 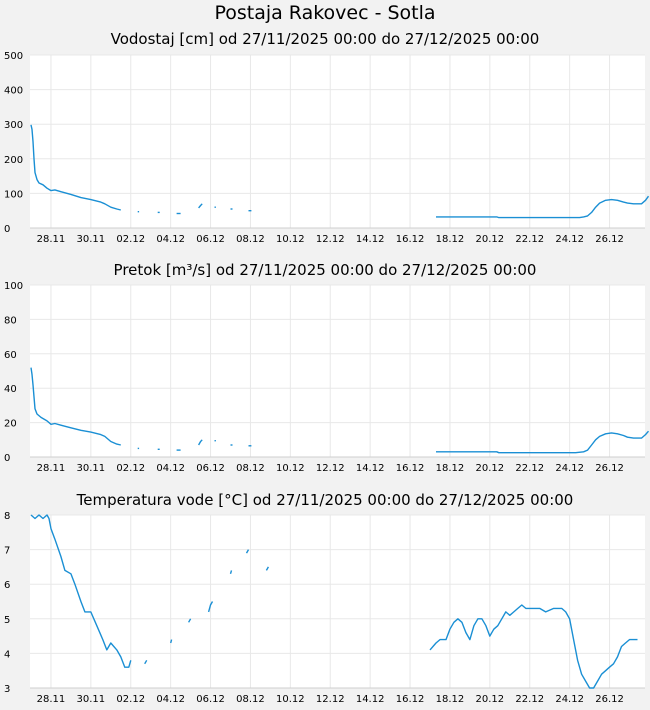 I want to click on y-tick-label: 6, so click(x=7, y=585).